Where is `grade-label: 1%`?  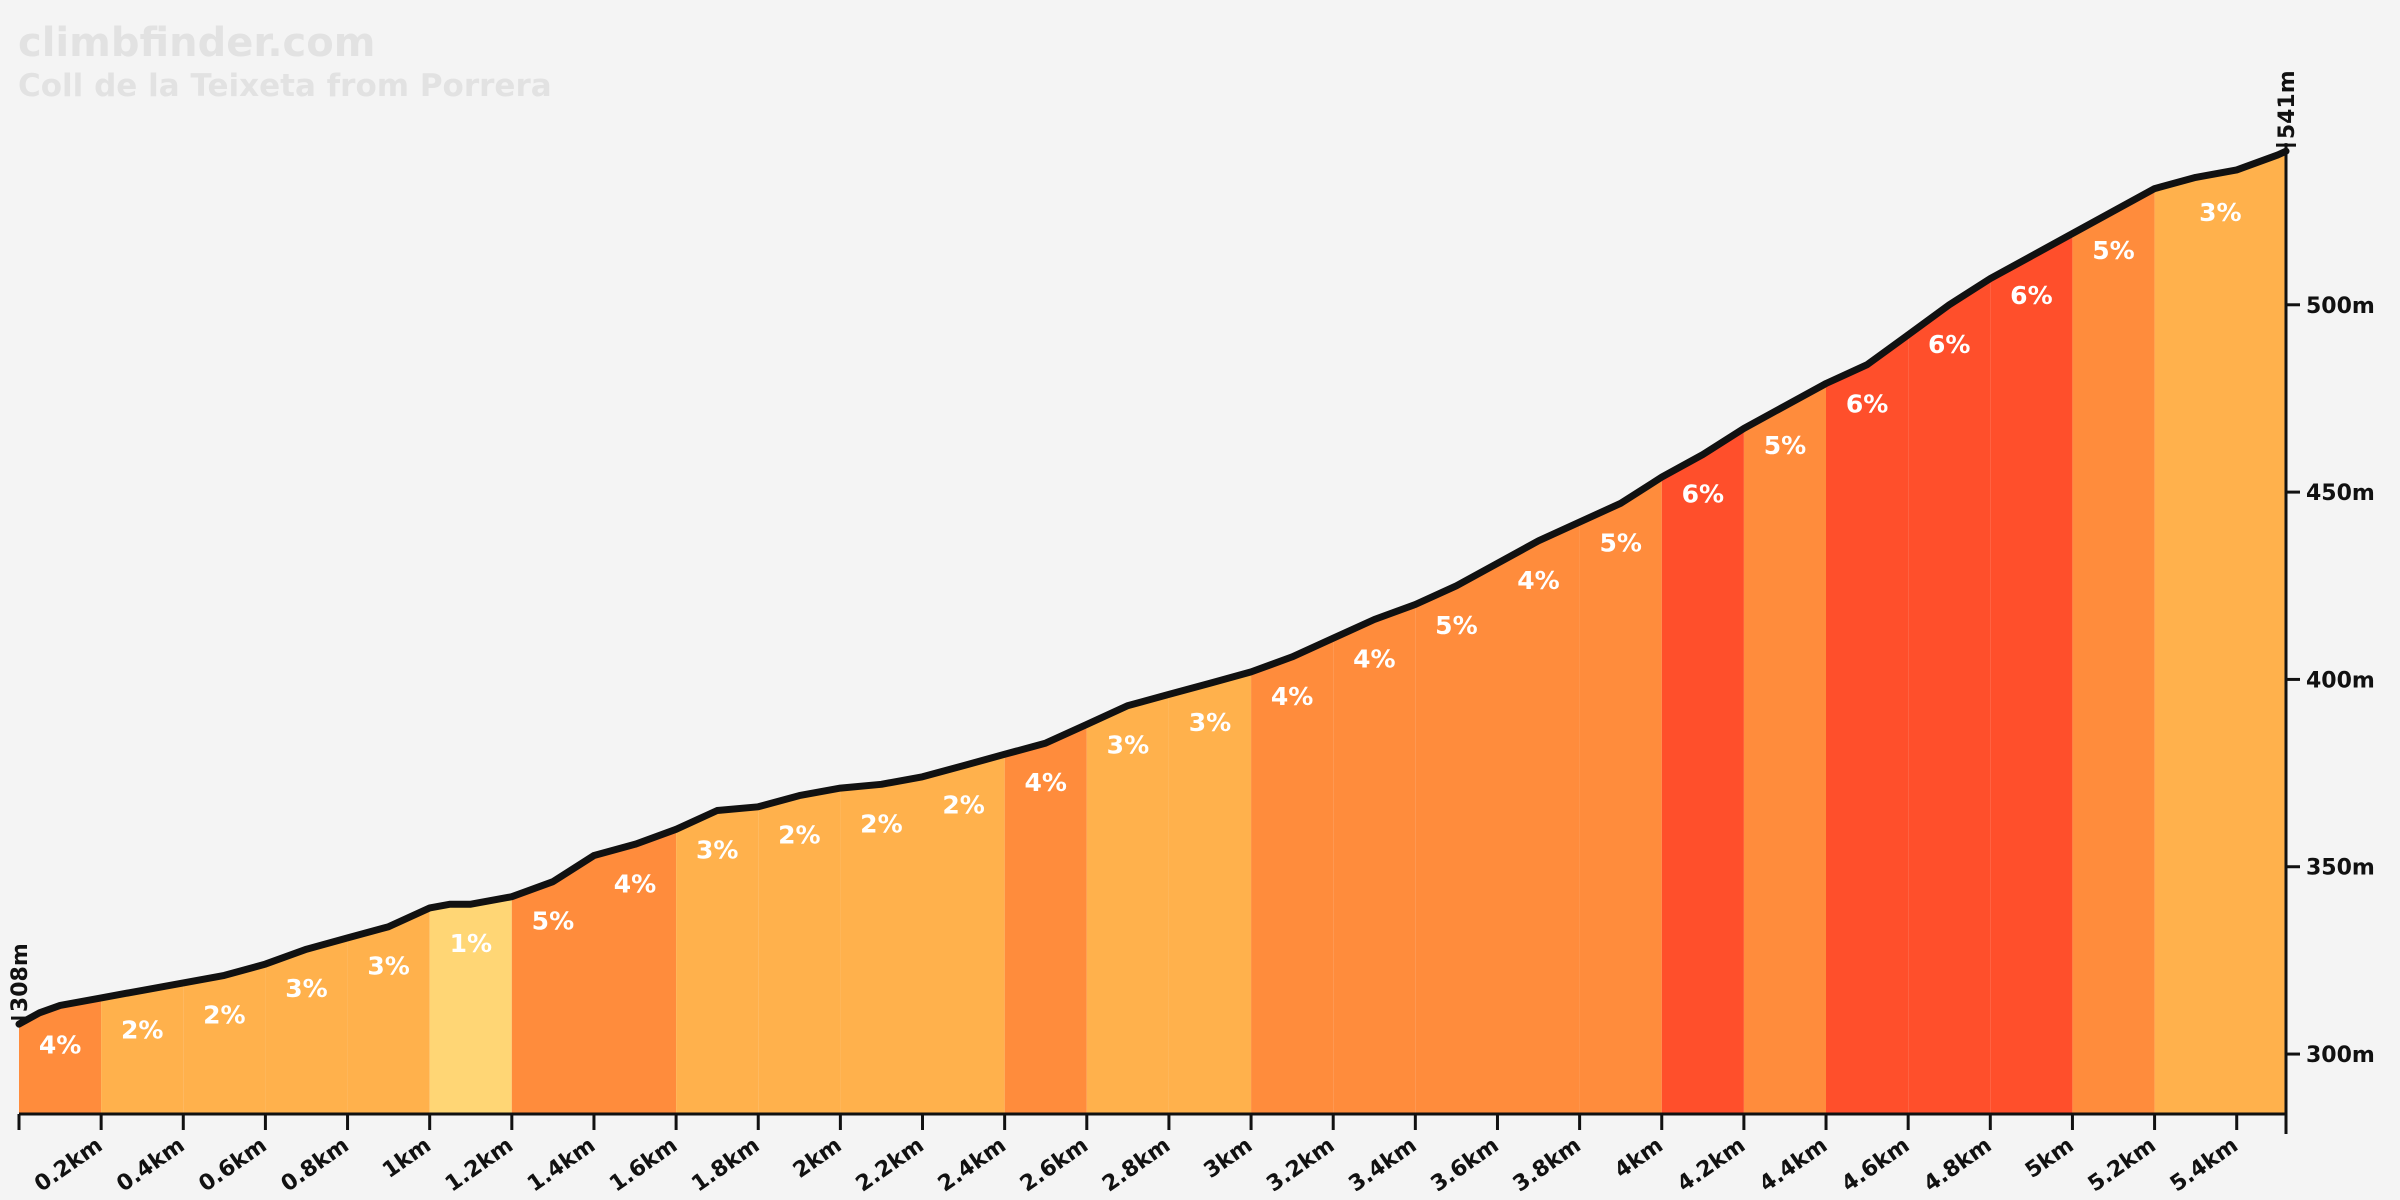 grade-label: 1% is located at coordinates (471, 943).